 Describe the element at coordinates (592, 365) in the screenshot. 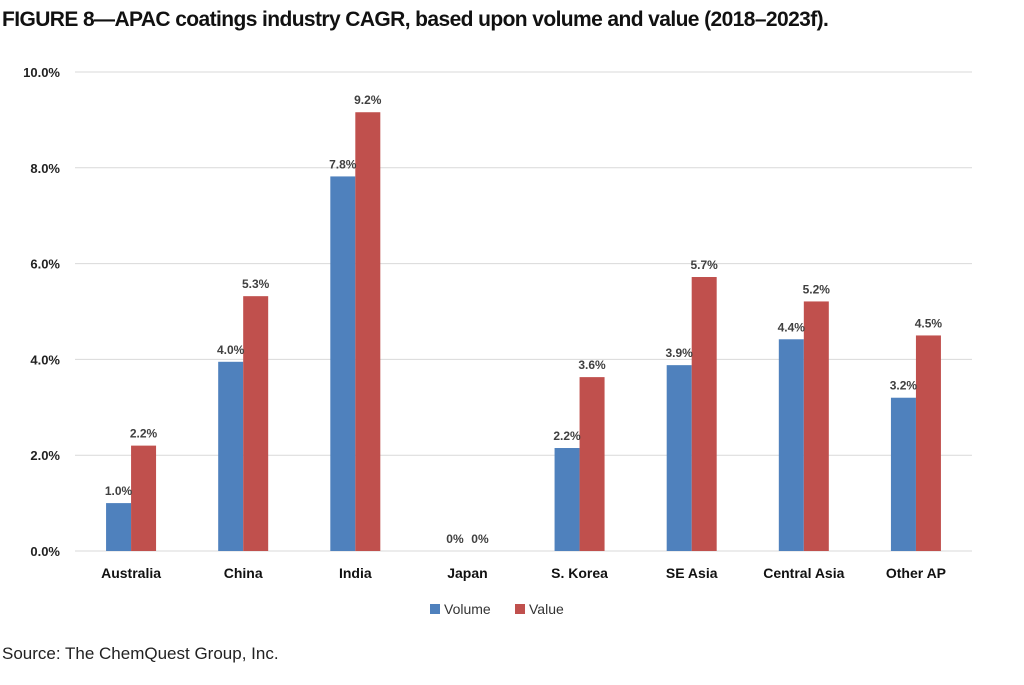

I see `data-label: 3.6%` at that location.